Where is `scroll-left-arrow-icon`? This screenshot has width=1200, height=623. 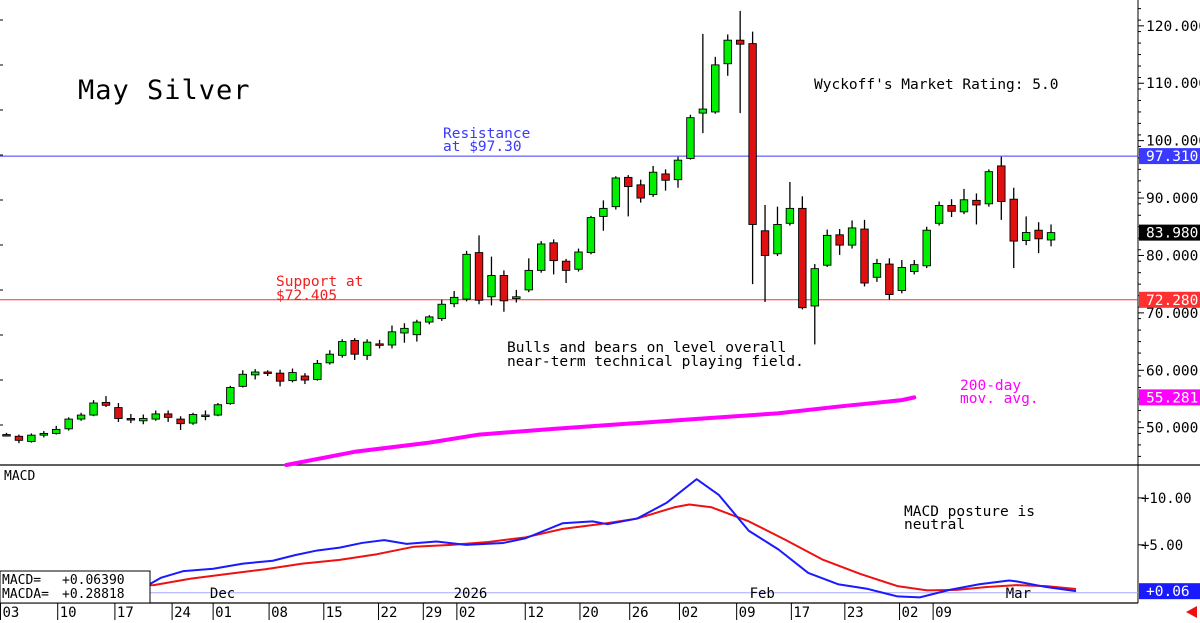
scroll-left-arrow-icon is located at coordinates (1191, 612).